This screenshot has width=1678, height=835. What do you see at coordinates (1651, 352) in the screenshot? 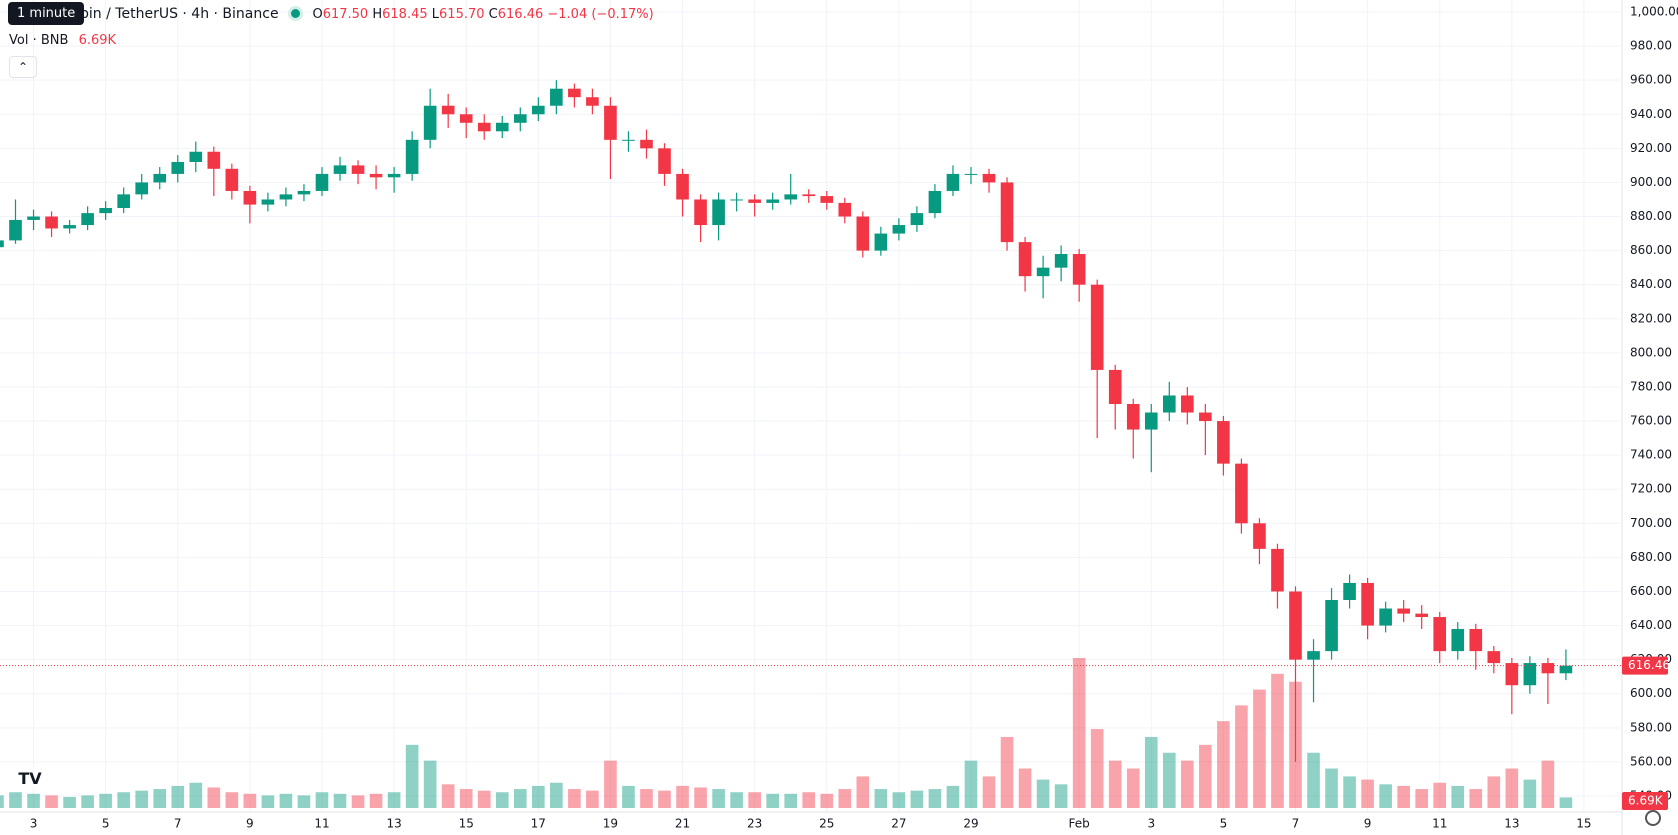
I see `y-tick-label: 800.00` at bounding box center [1651, 352].